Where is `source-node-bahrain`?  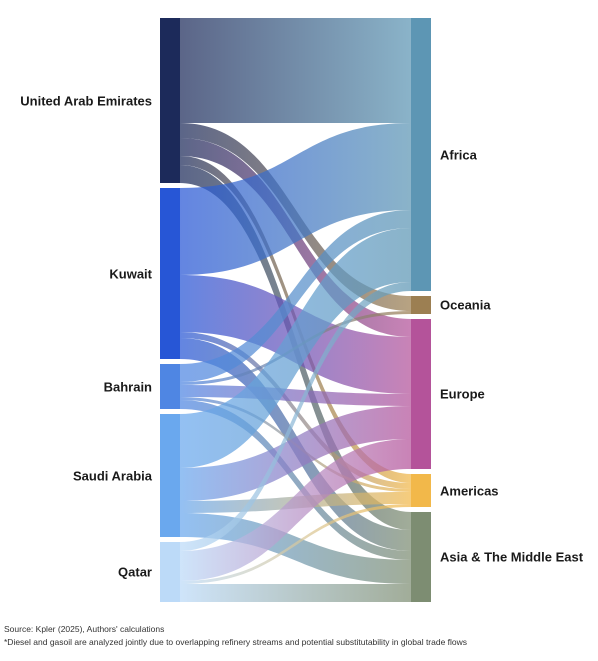 source-node-bahrain is located at coordinates (170, 386).